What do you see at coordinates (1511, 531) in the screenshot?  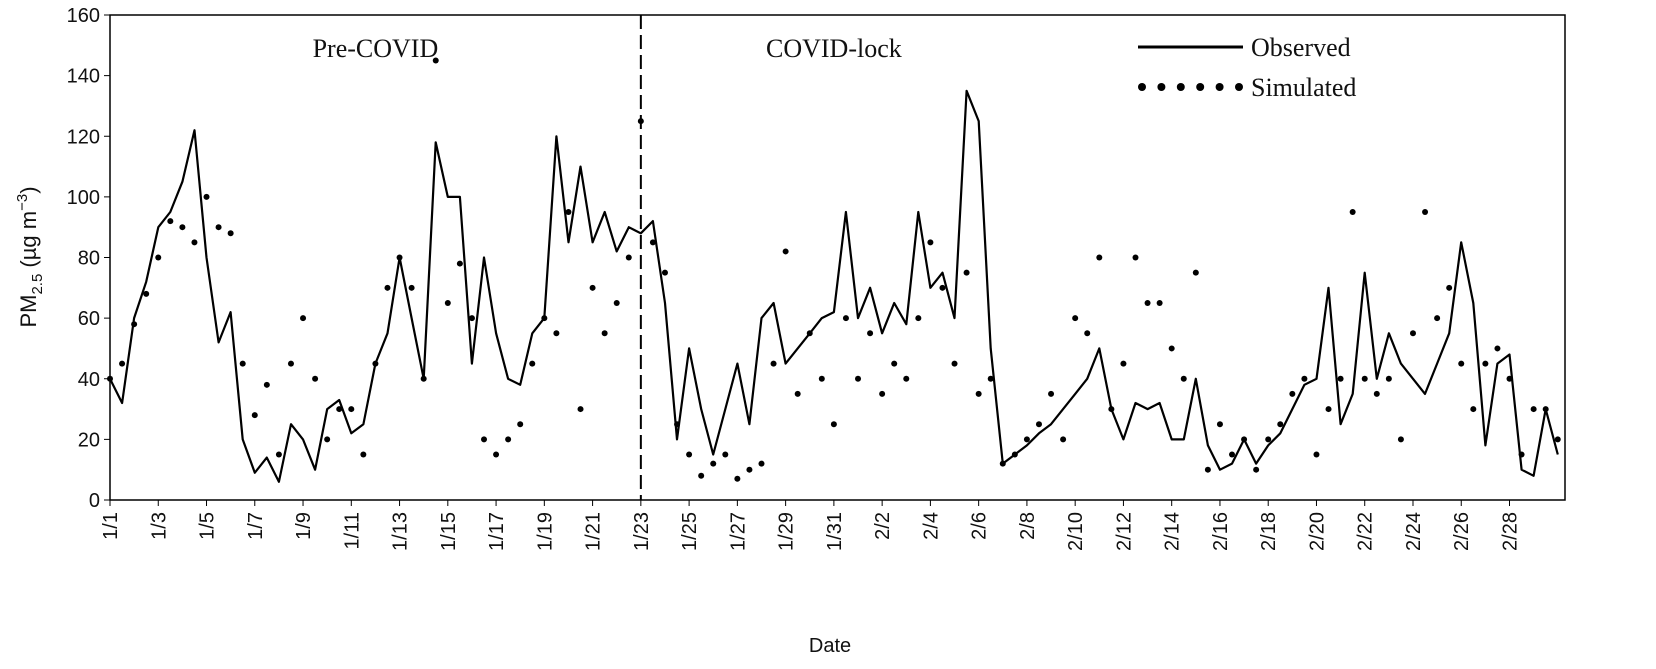 I see `x-tick-label: 2/28` at bounding box center [1511, 531].